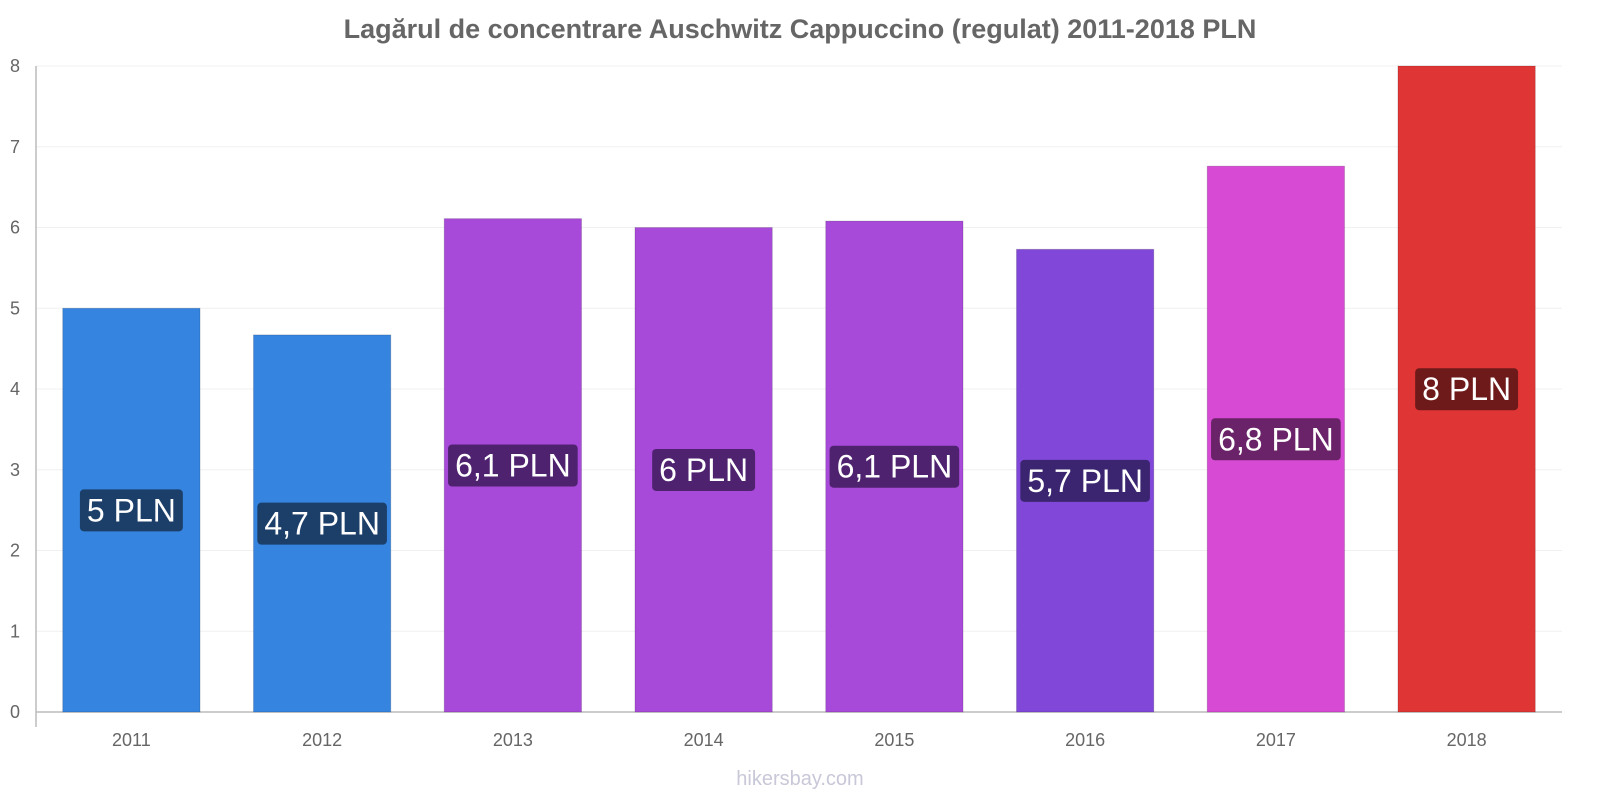 Image resolution: width=1600 pixels, height=800 pixels. What do you see at coordinates (15, 631) in the screenshot?
I see `y-tick-label: 1` at bounding box center [15, 631].